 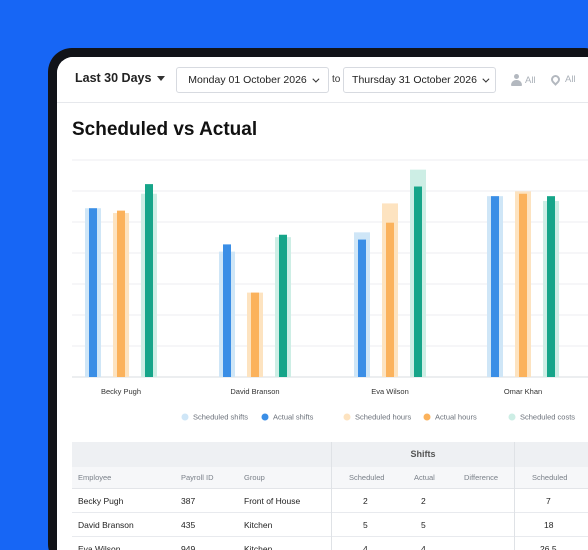 What do you see at coordinates (330, 501) in the screenshot?
I see `table-row: Becky Pugh 387 Front of House 2 2 7` at bounding box center [330, 501].